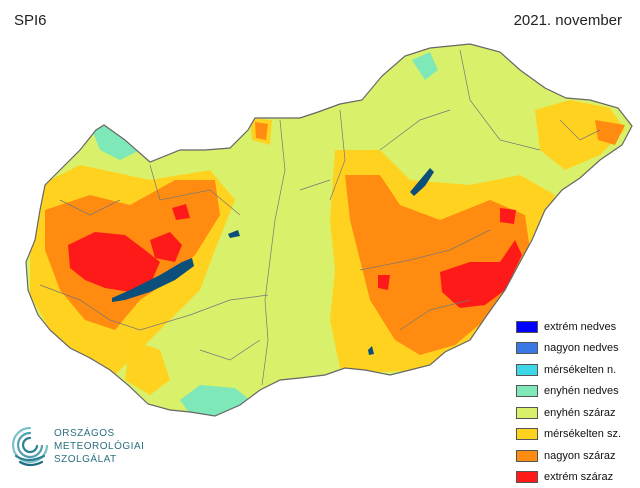 This screenshot has height=488, width=640. I want to click on legend-item: extrém nedves, so click(576, 327).